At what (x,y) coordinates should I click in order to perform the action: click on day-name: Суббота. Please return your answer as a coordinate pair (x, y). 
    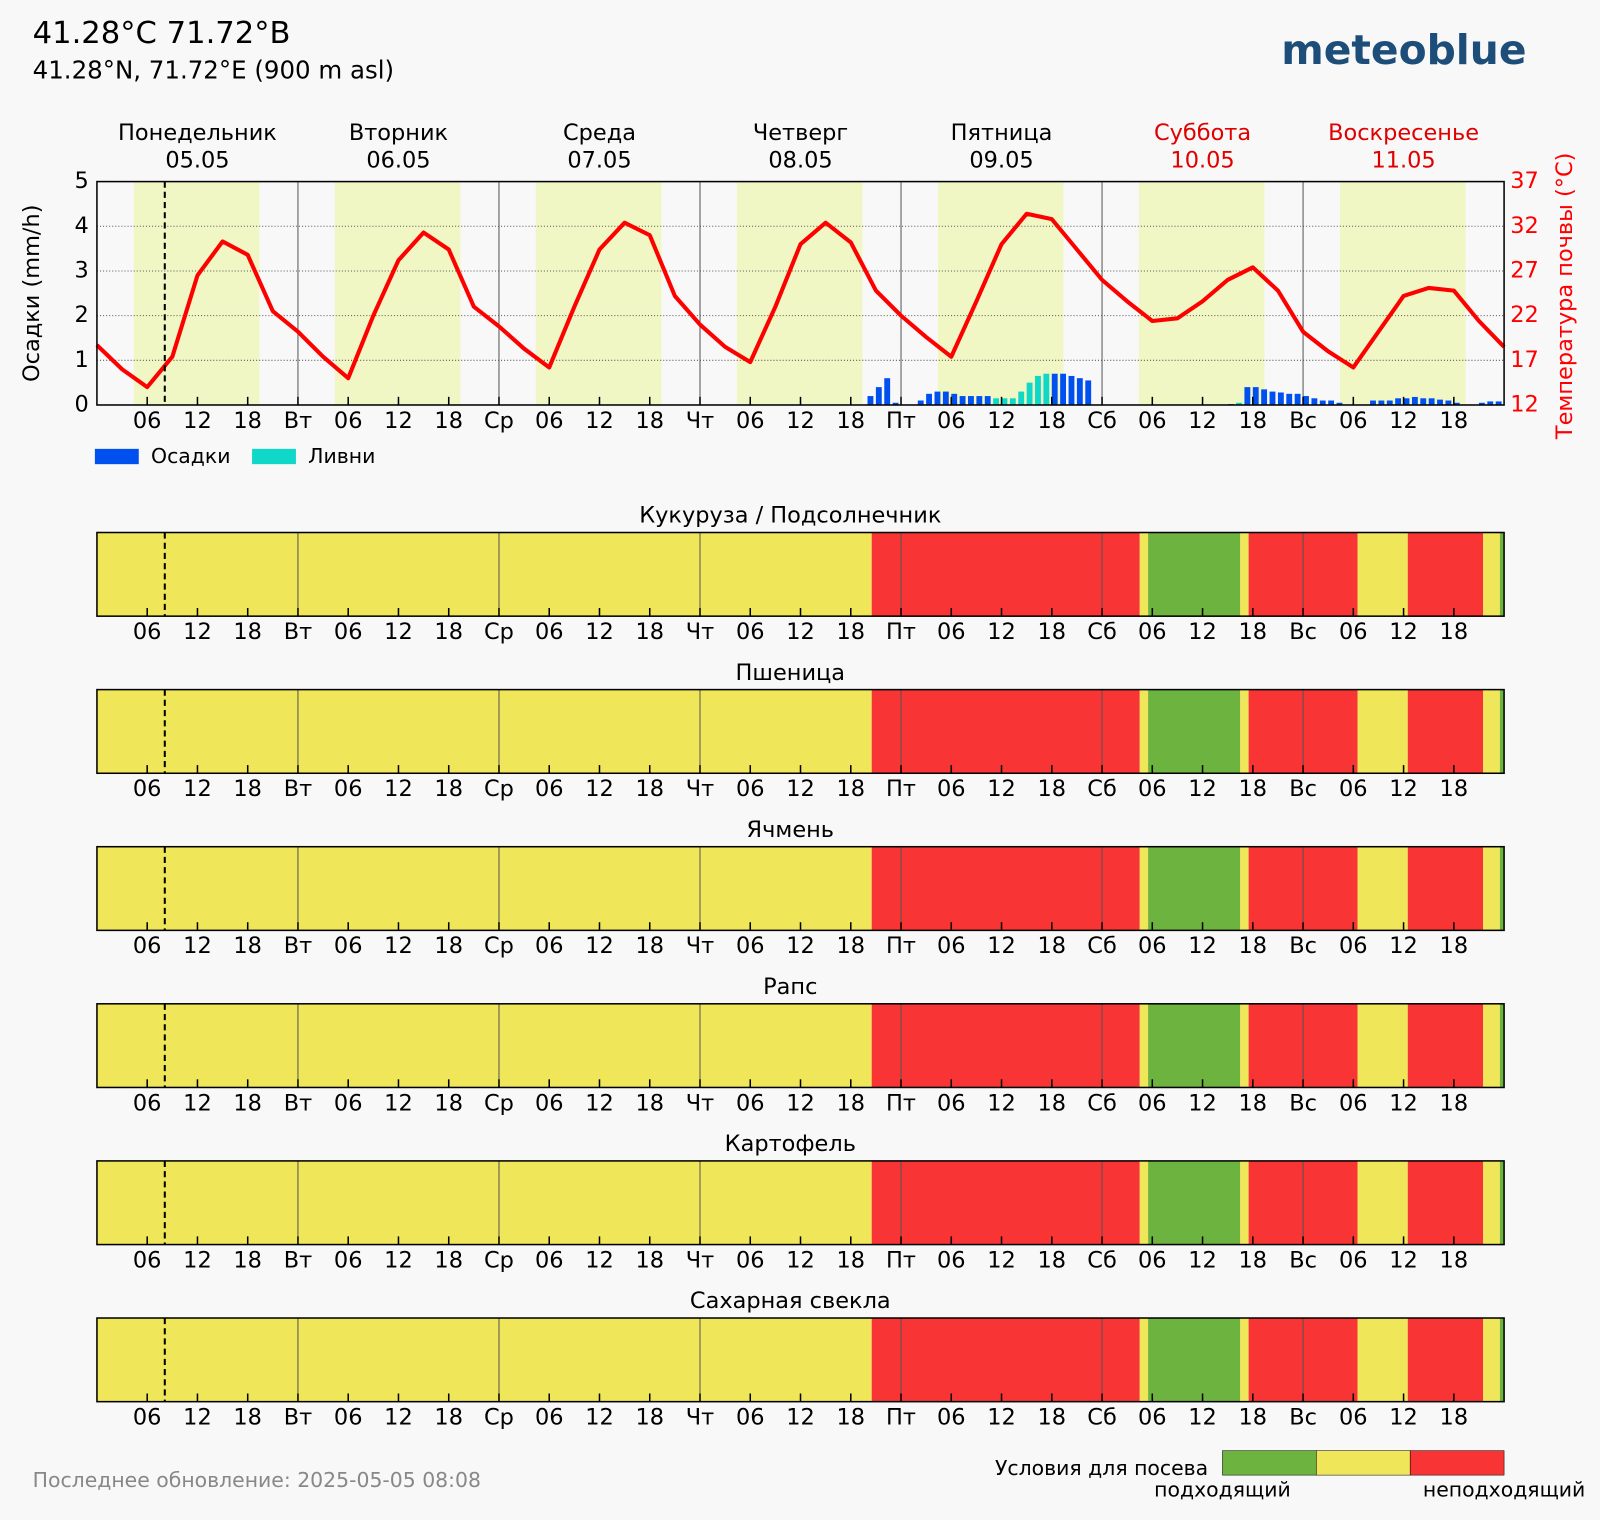
    Looking at the image, I should click on (1202, 133).